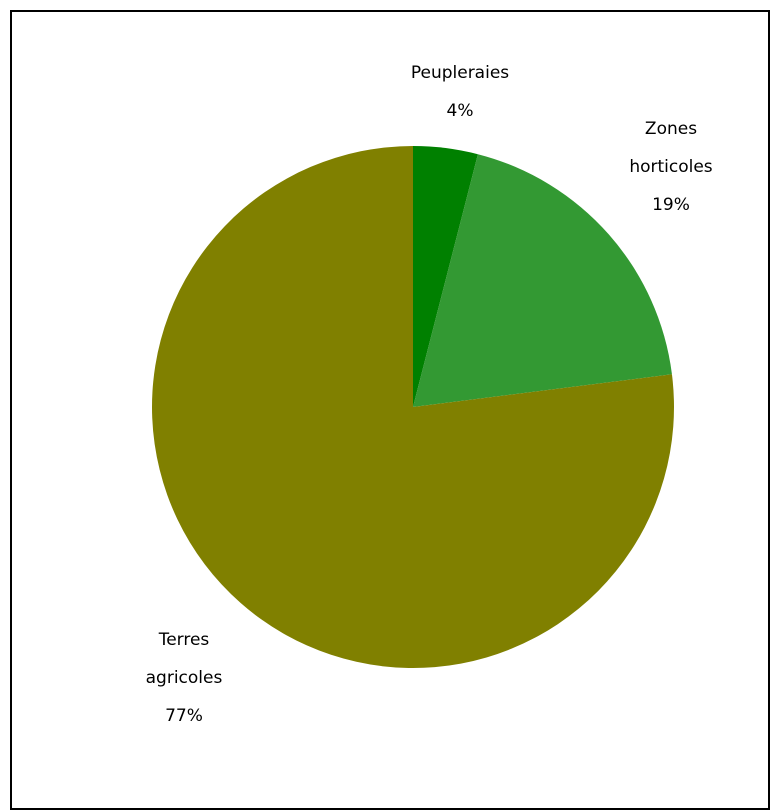  Describe the element at coordinates (671, 129) in the screenshot. I see `slice-name-label-1: Zones` at that location.